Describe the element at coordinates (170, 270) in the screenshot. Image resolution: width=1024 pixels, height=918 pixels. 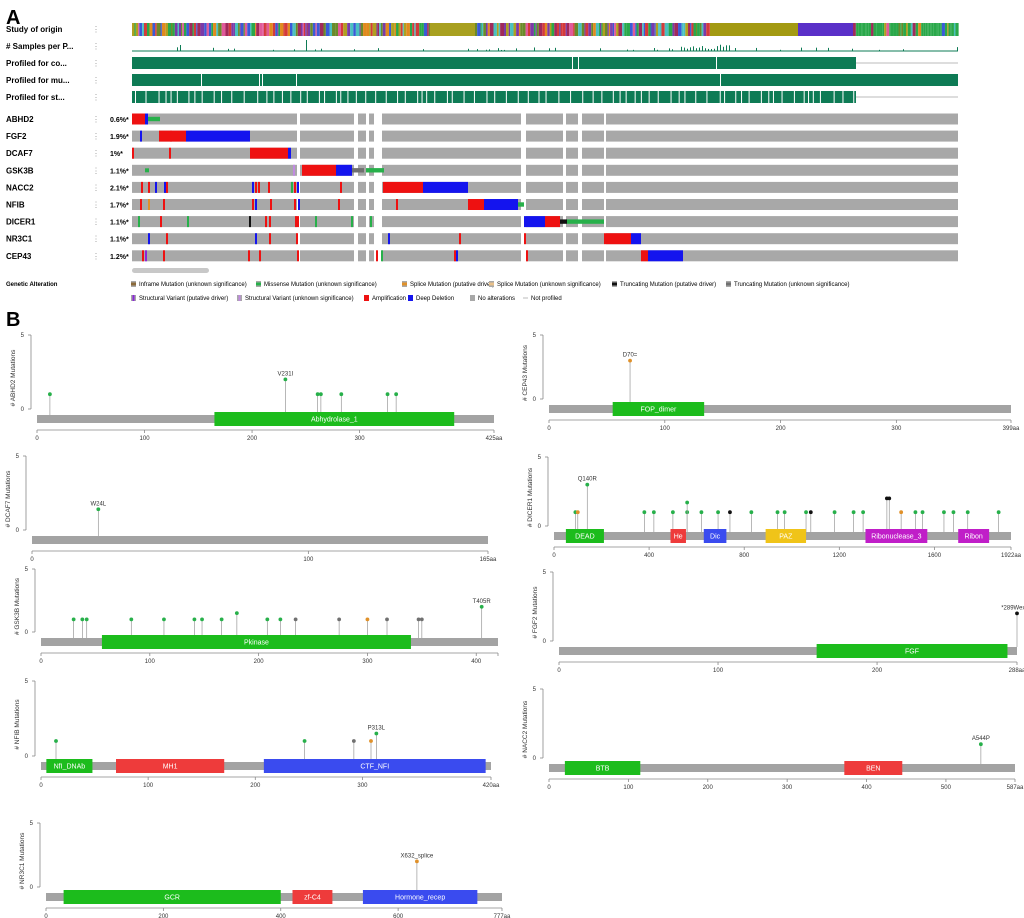
I see `horizontal-scrollbar` at that location.